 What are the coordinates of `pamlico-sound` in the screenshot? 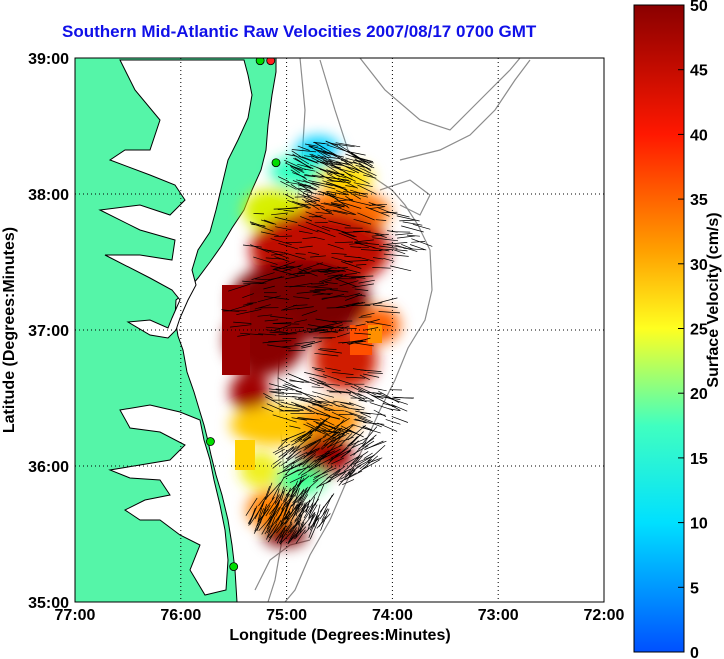 It's located at (168, 500).